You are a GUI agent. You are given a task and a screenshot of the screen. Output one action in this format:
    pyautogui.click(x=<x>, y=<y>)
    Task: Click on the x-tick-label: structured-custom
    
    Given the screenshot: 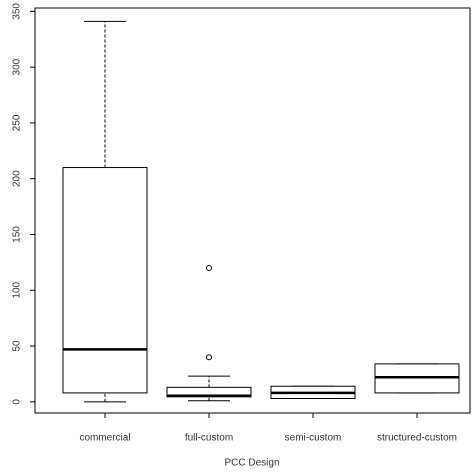 What is the action you would take?
    pyautogui.click(x=417, y=438)
    